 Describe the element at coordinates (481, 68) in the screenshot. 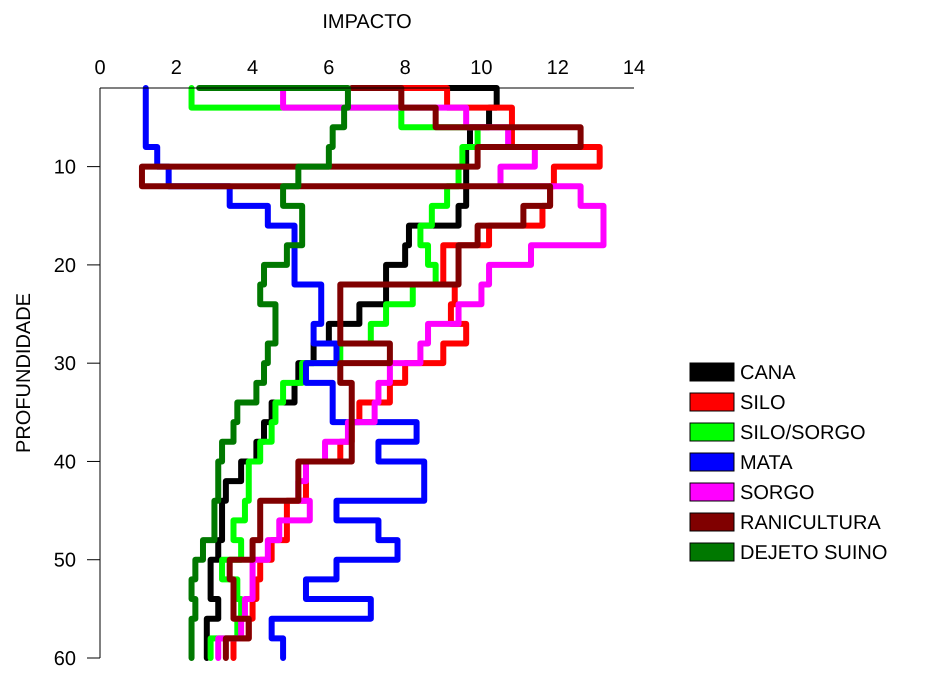

I see `x-tick-label: 10` at that location.